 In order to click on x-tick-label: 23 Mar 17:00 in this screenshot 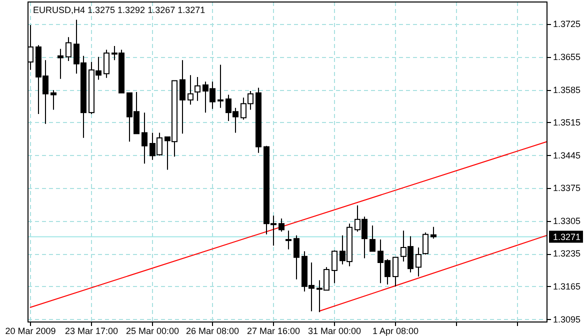, I will do `click(91, 331)`.